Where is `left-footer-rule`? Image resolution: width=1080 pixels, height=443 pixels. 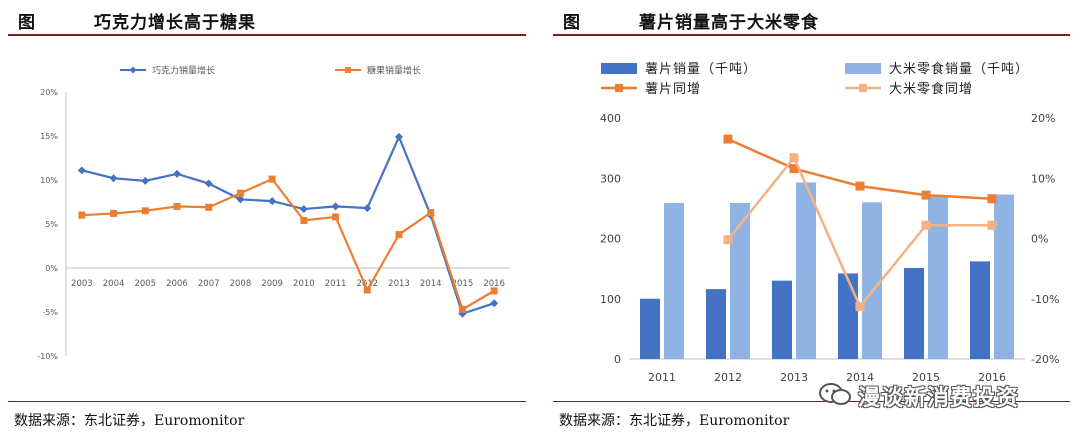 left-footer-rule is located at coordinates (267, 401).